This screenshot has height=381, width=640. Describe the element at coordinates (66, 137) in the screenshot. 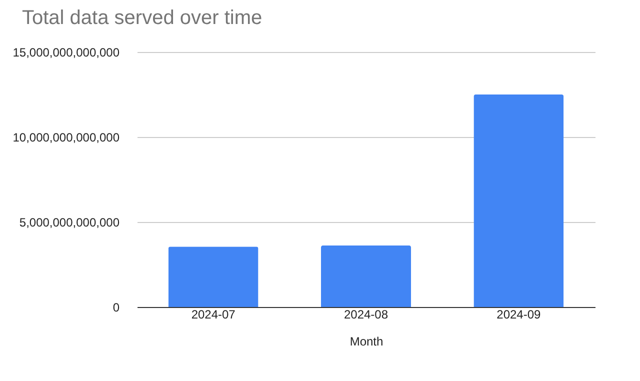

I see `y-tick-label: 10,000,000,000,000` at that location.